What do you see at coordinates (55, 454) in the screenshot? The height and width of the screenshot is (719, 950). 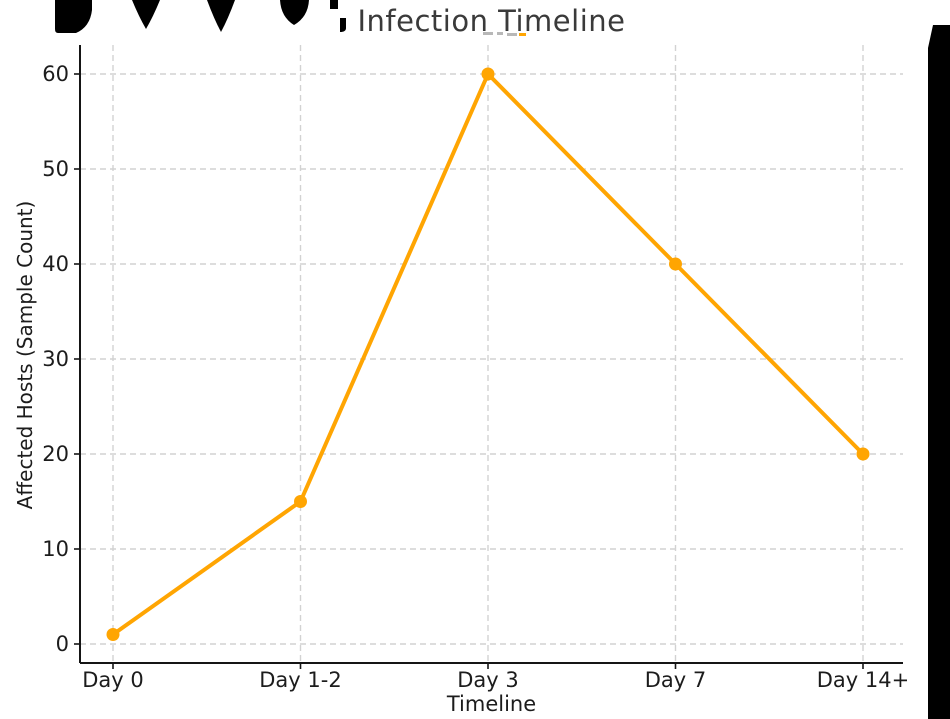 I see `y-tick-label: 20` at bounding box center [55, 454].